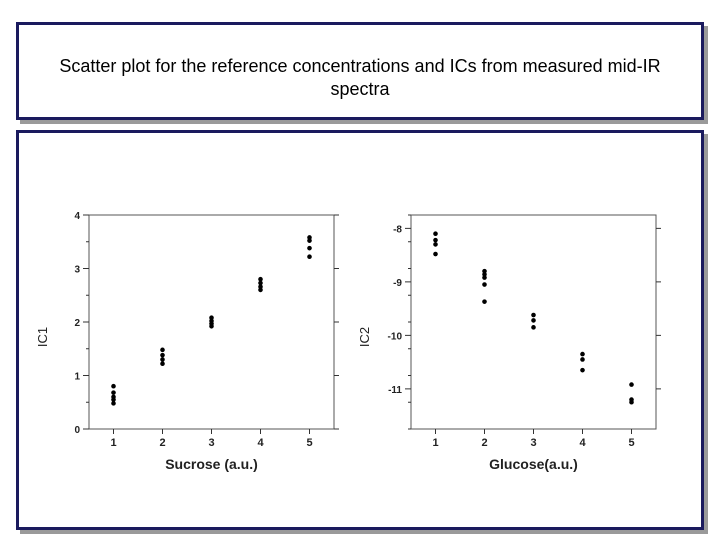 The width and height of the screenshot is (720, 540). What do you see at coordinates (533, 464) in the screenshot?
I see `chart2-x-axis-label: Glucose(a.u.)` at bounding box center [533, 464].